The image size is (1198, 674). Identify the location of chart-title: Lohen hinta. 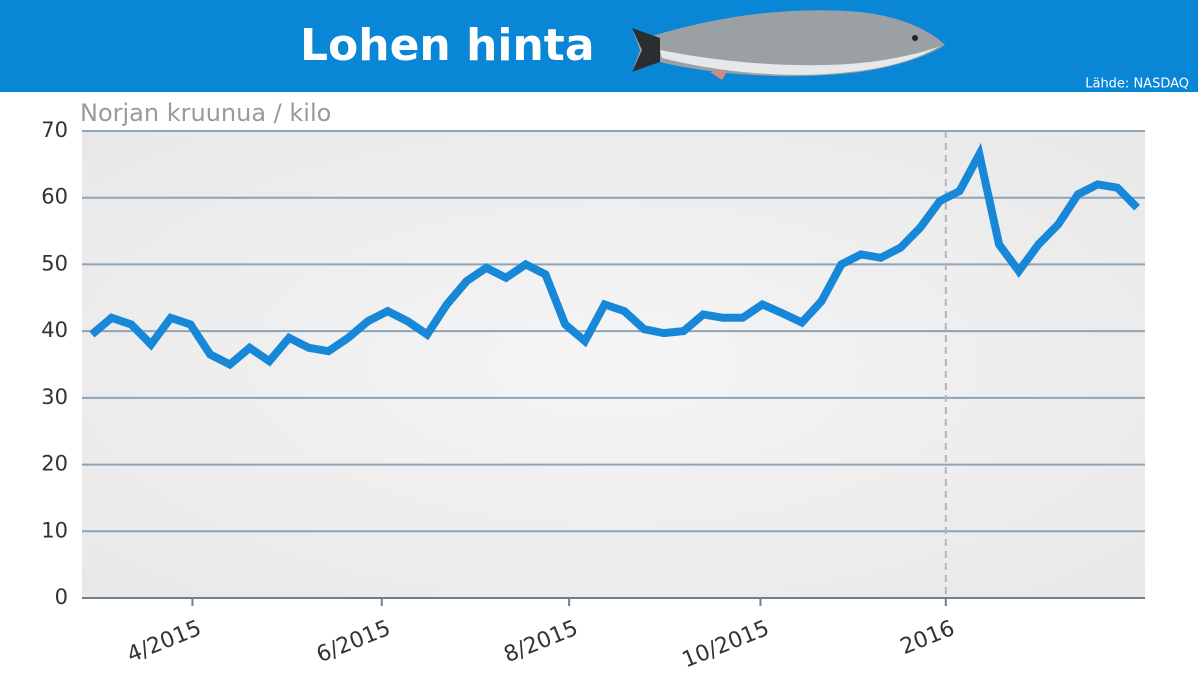
(447, 45).